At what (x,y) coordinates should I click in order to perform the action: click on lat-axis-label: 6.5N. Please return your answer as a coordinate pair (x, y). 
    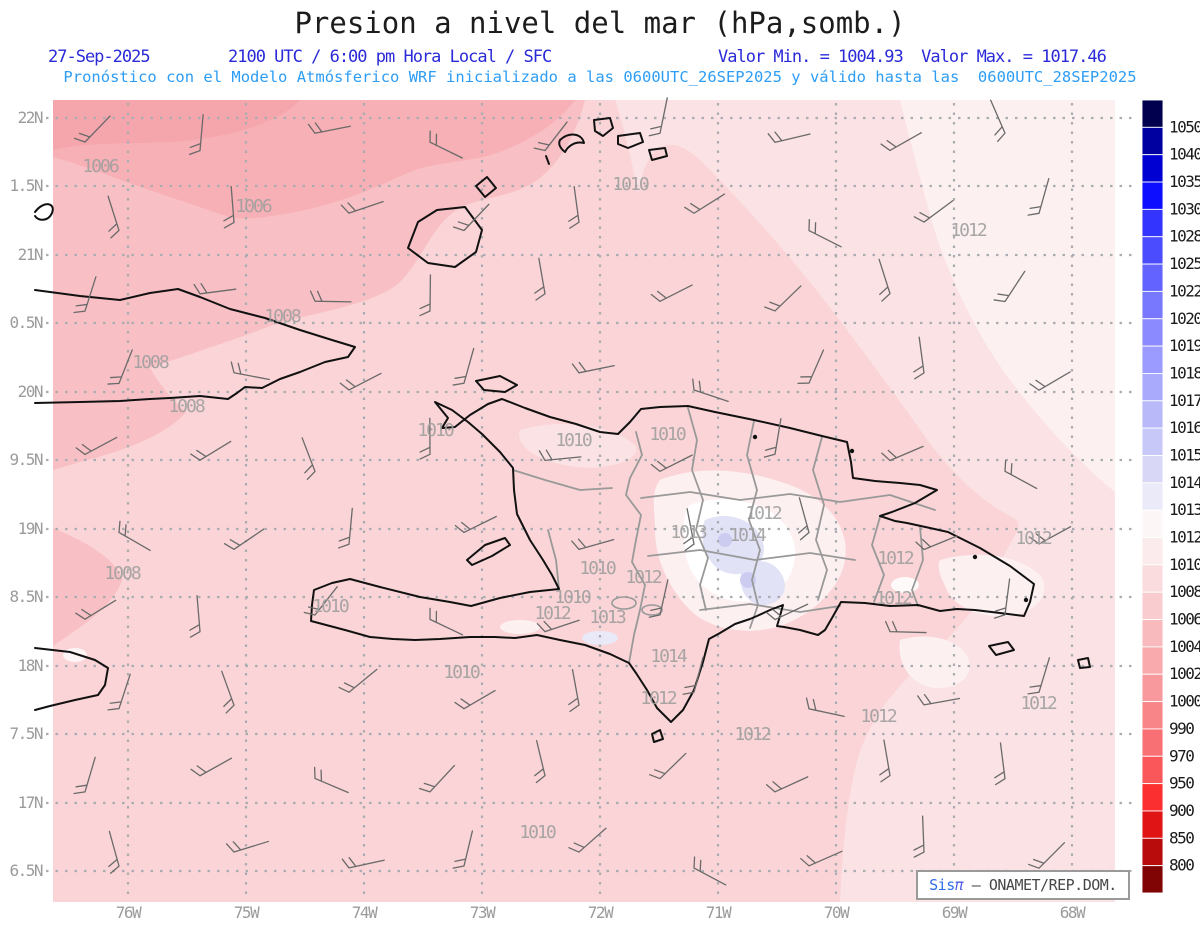
    Looking at the image, I should click on (25, 870).